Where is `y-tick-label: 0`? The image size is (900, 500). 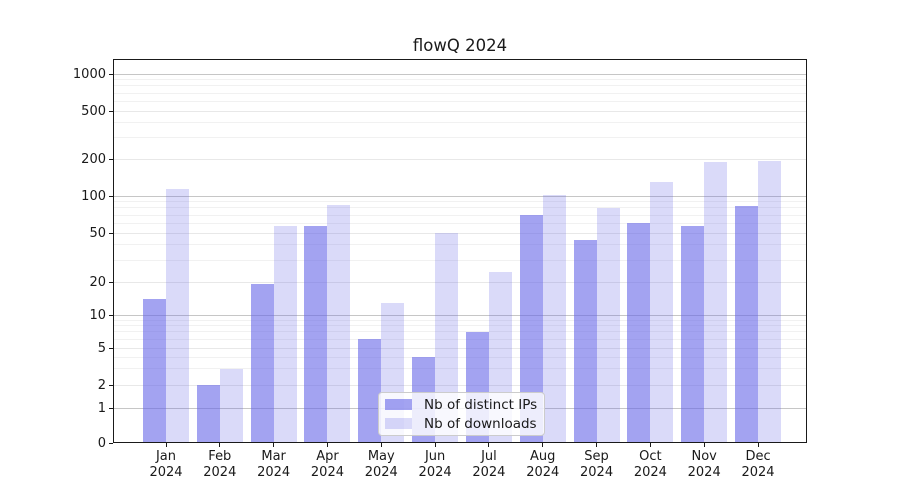 y-tick-label: 0 is located at coordinates (101, 443).